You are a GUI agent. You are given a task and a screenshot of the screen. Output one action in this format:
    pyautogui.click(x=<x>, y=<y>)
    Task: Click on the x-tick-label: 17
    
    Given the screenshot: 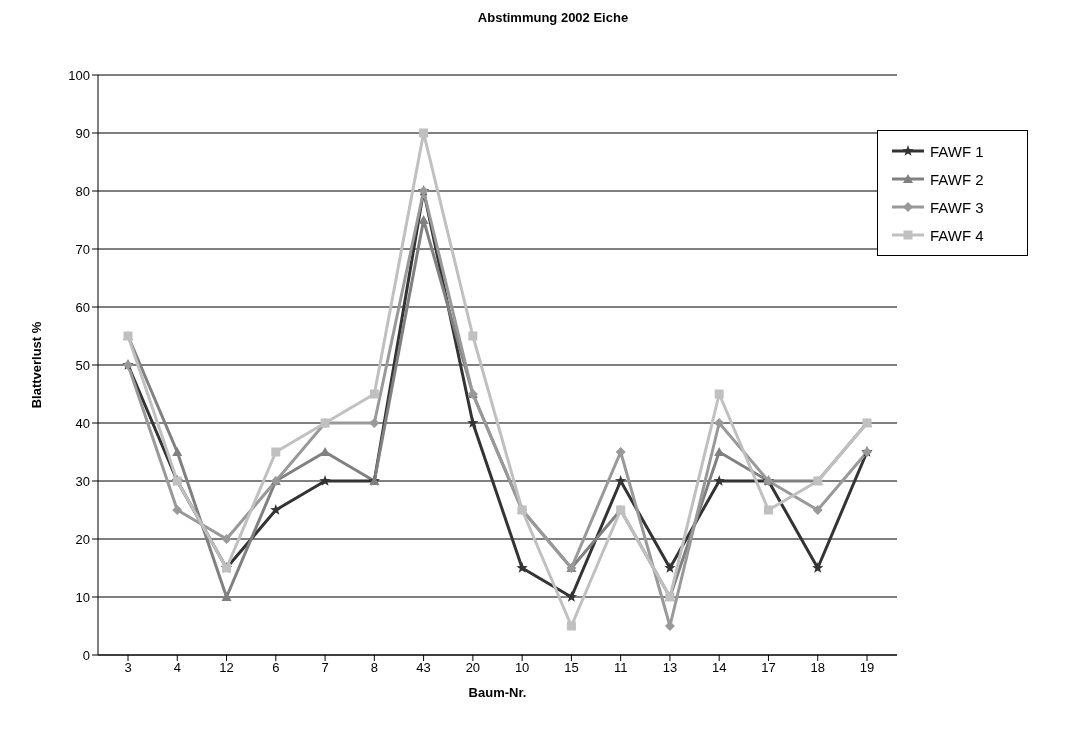 What is the action you would take?
    pyautogui.click(x=768, y=668)
    